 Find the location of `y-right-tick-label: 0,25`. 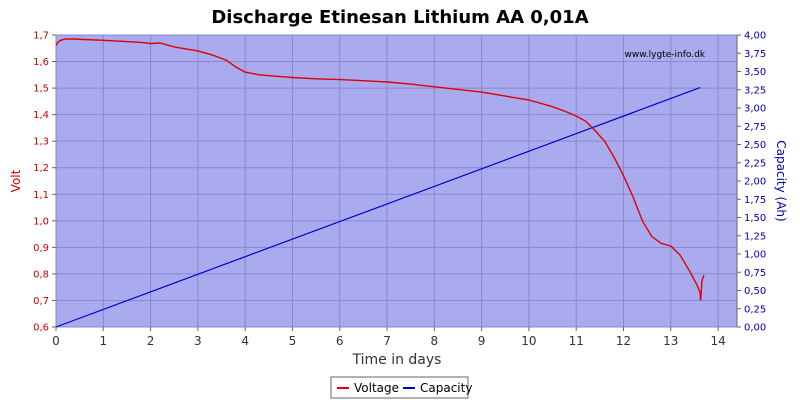

y-right-tick-label: 0,25 is located at coordinates (755, 309).